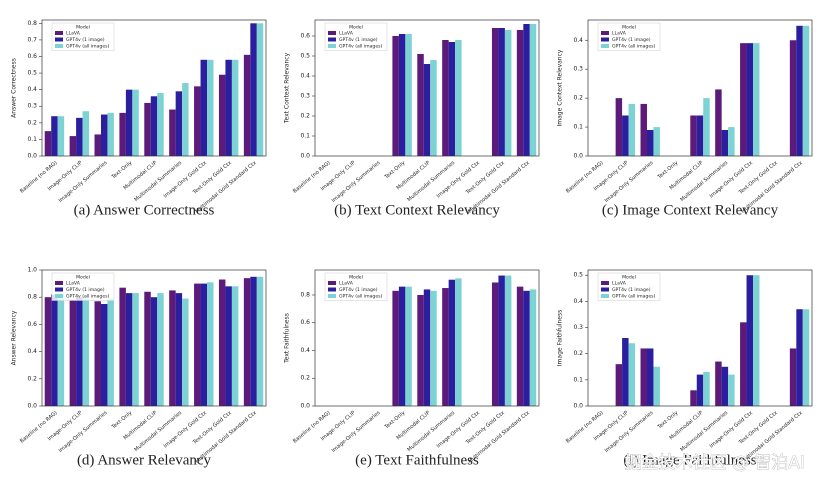  What do you see at coordinates (560, 338) in the screenshot?
I see `y-axis-label: Image Faithfulness` at bounding box center [560, 338].